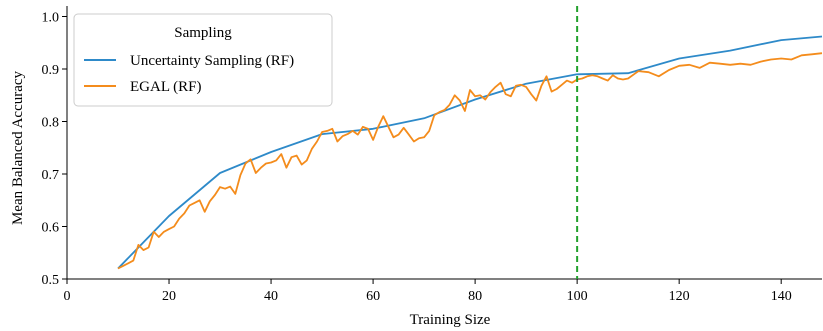 The width and height of the screenshot is (823, 331). I want to click on y-tick-label: 0.7, so click(51, 175).